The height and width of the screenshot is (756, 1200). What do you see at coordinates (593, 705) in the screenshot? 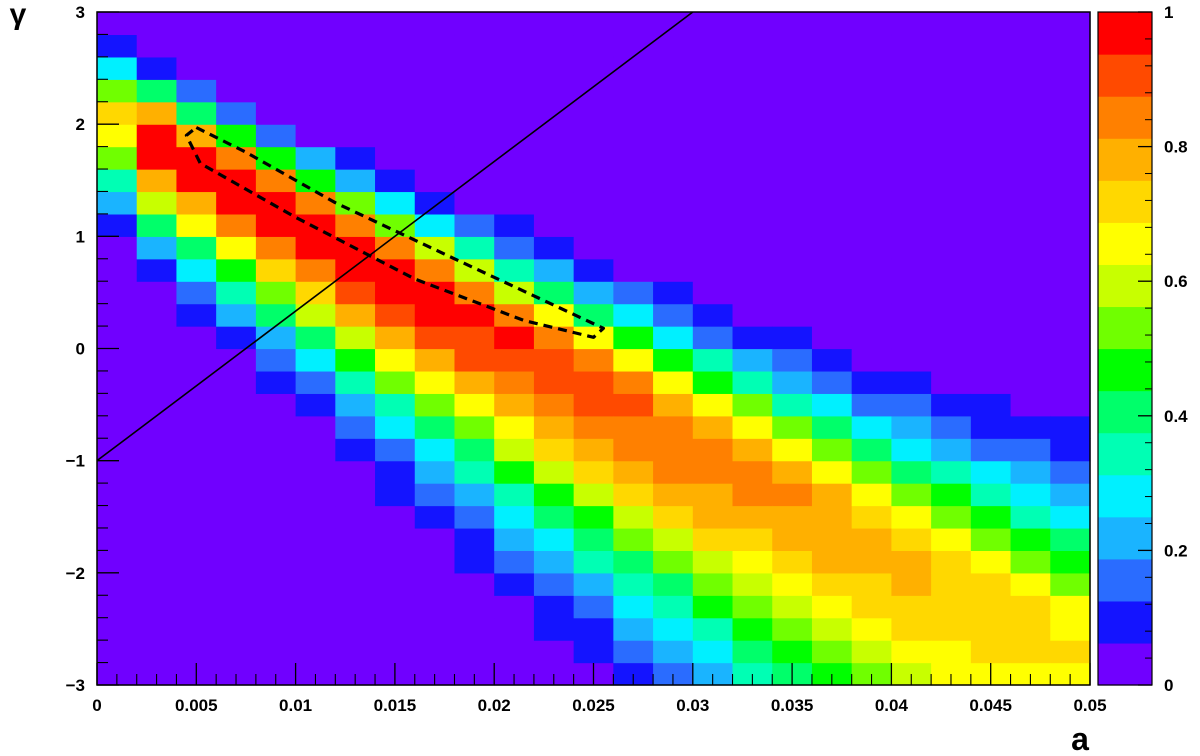
I see `x-tick-label: 0.025` at bounding box center [593, 705].